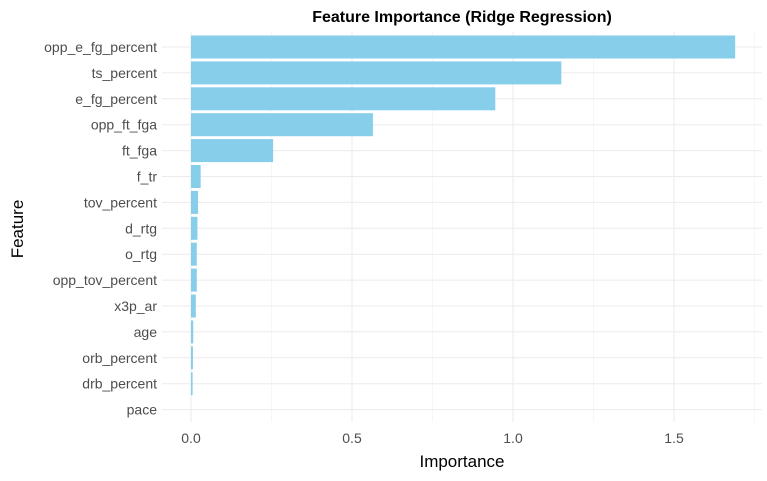 This screenshot has height=481, width=767. What do you see at coordinates (463, 47) in the screenshot?
I see `bar-opp_e_fg_percent` at bounding box center [463, 47].